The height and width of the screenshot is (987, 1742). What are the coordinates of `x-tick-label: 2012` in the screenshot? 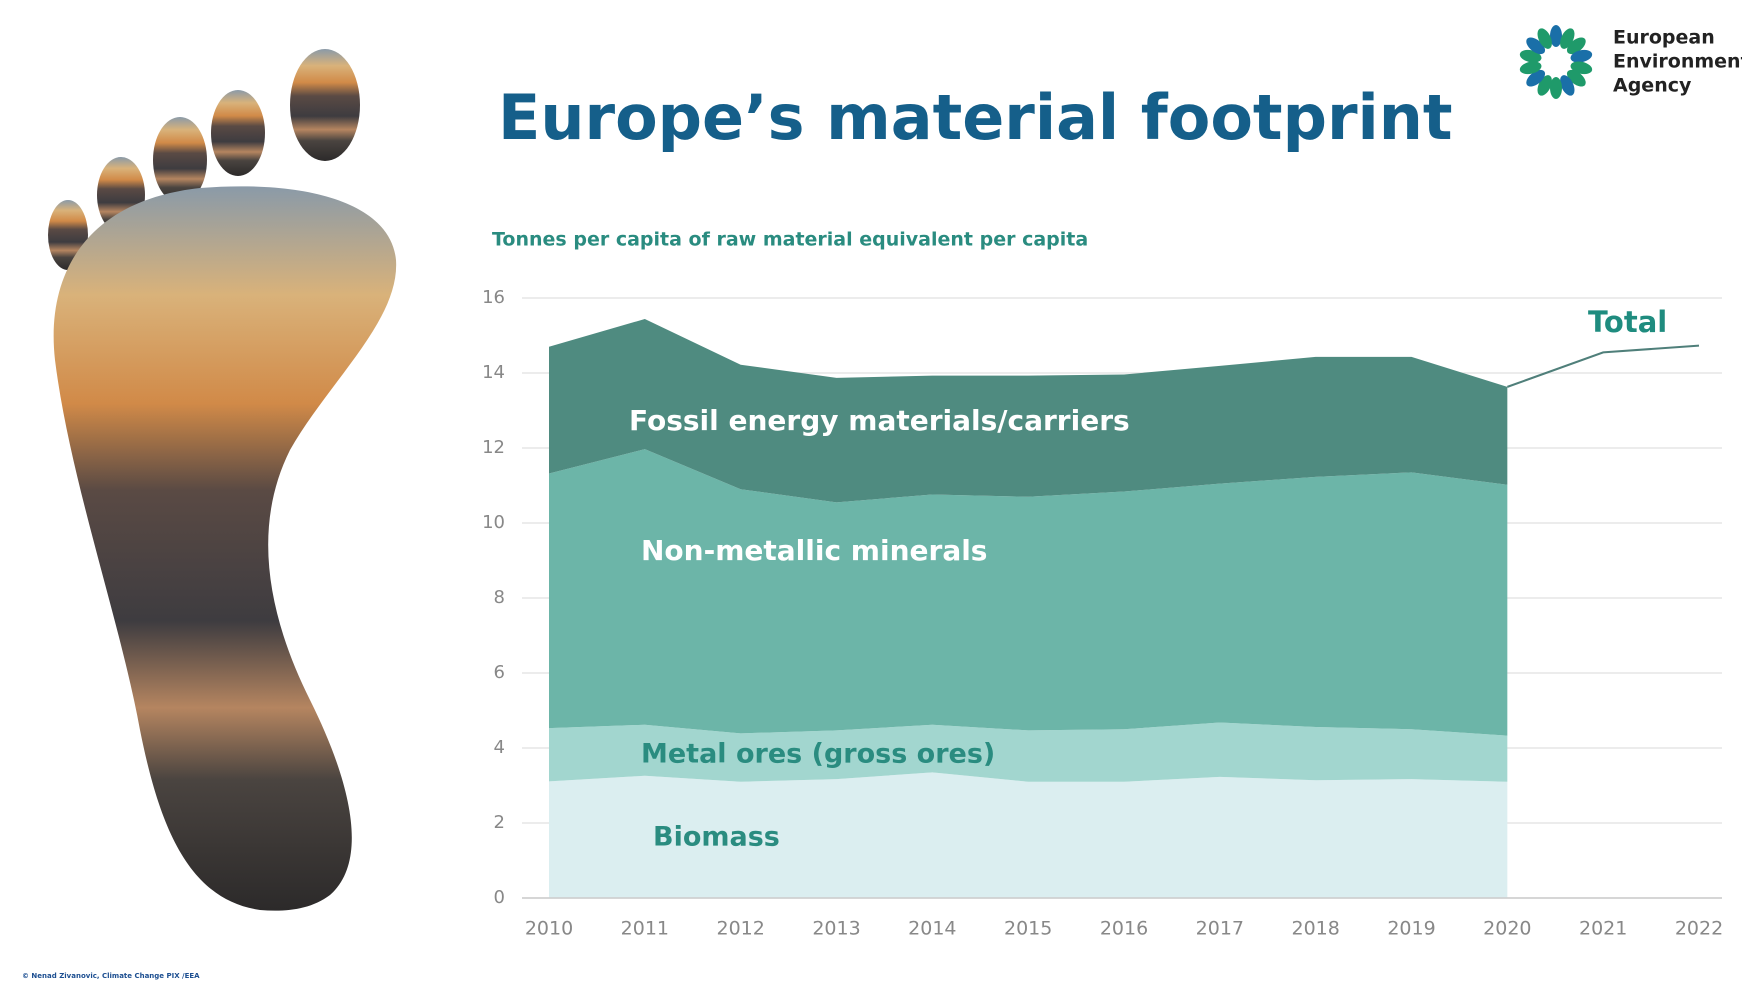 It's located at (740, 929).